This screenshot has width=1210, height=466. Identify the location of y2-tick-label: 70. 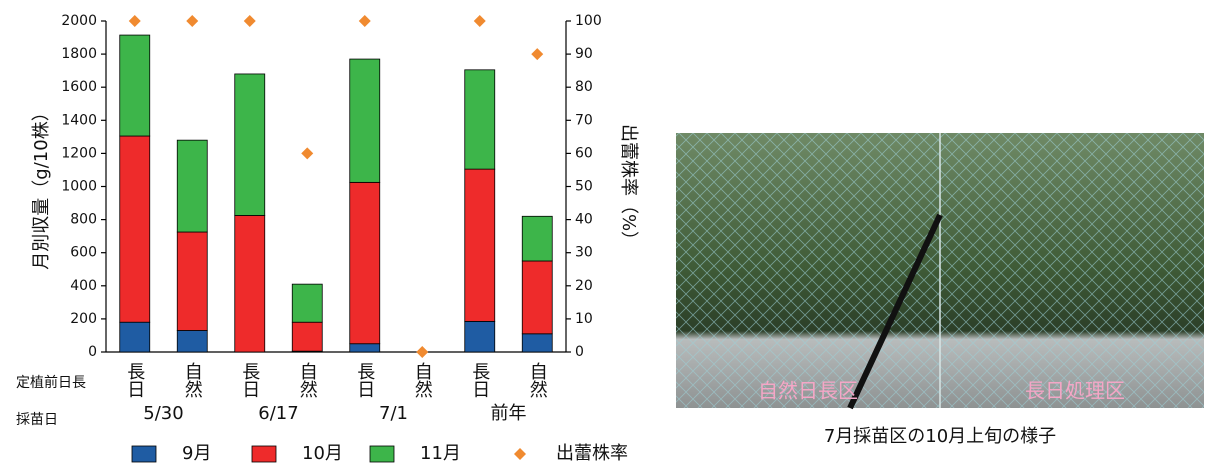
(584, 120).